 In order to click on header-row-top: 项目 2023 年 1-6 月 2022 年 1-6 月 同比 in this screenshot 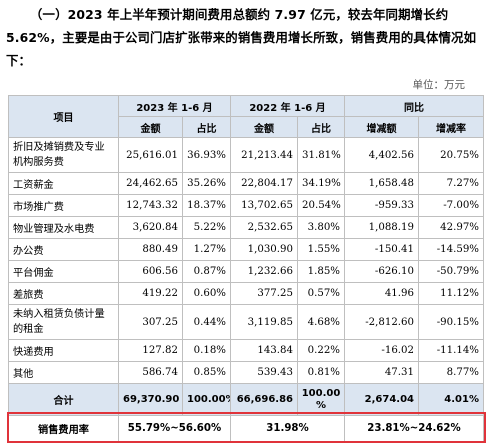, I will do `click(246, 116)`.